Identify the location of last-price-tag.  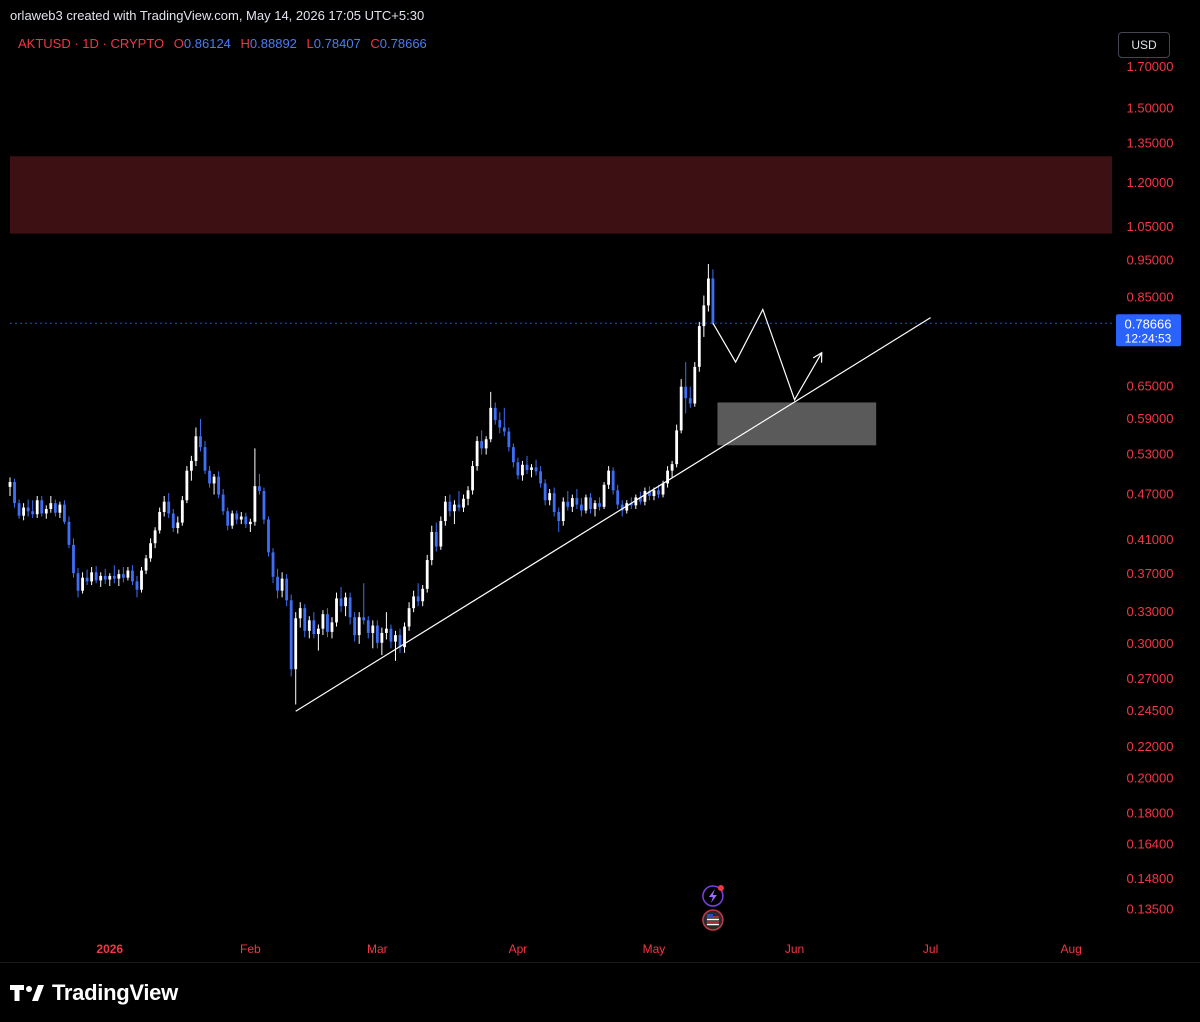
(1148, 330).